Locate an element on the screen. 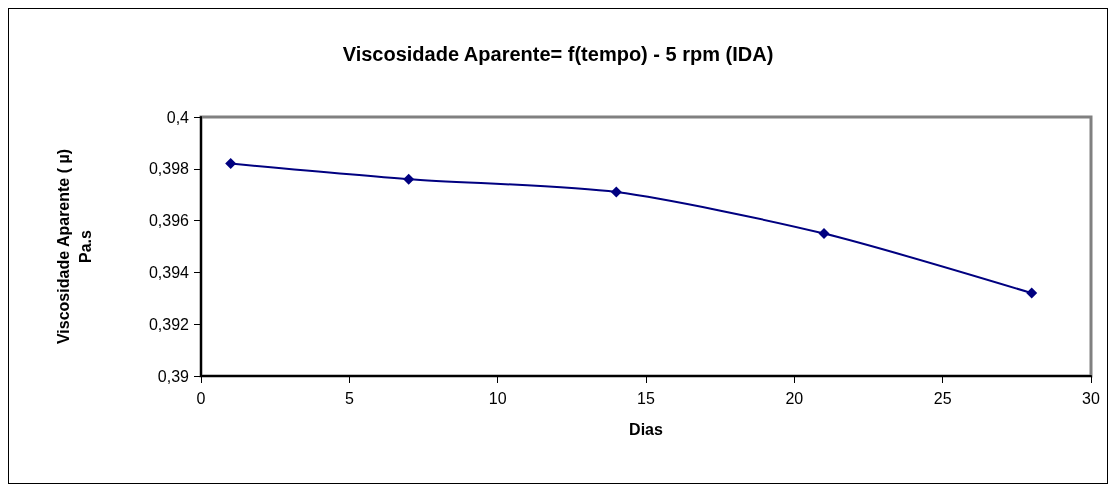  x-tick-label: 25 is located at coordinates (942, 398).